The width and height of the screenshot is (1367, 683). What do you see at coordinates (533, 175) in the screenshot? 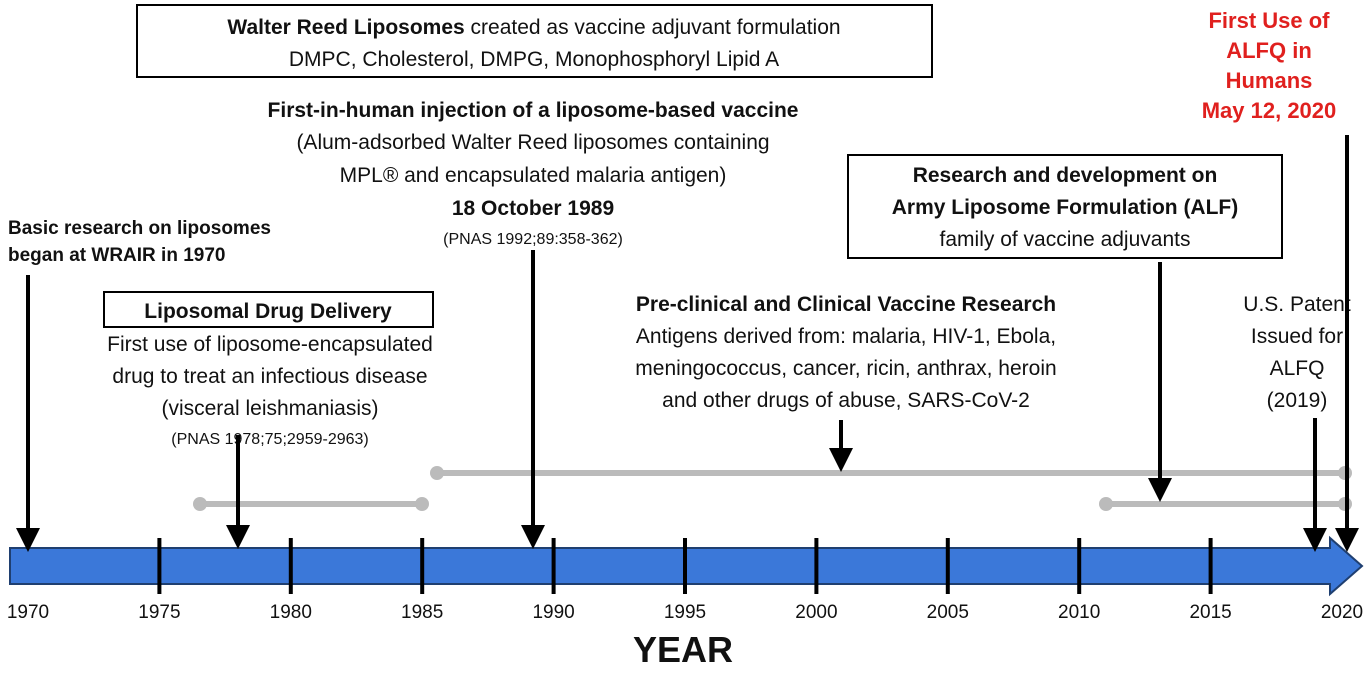
I see `event-text: MPL® and encapsulated malaria antigen)` at bounding box center [533, 175].